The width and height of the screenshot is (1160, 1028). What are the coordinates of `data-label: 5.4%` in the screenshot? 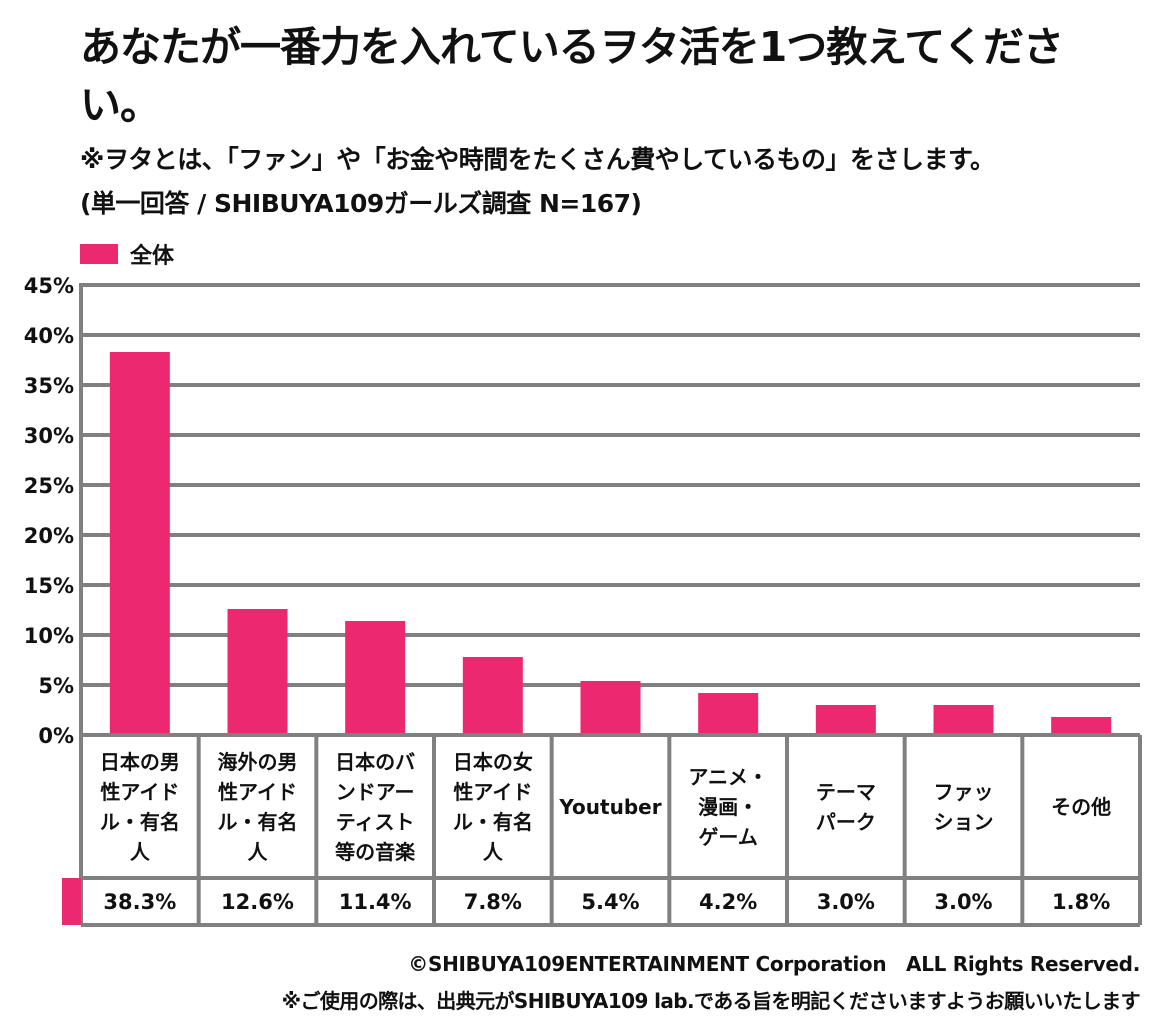 It's located at (610, 901).